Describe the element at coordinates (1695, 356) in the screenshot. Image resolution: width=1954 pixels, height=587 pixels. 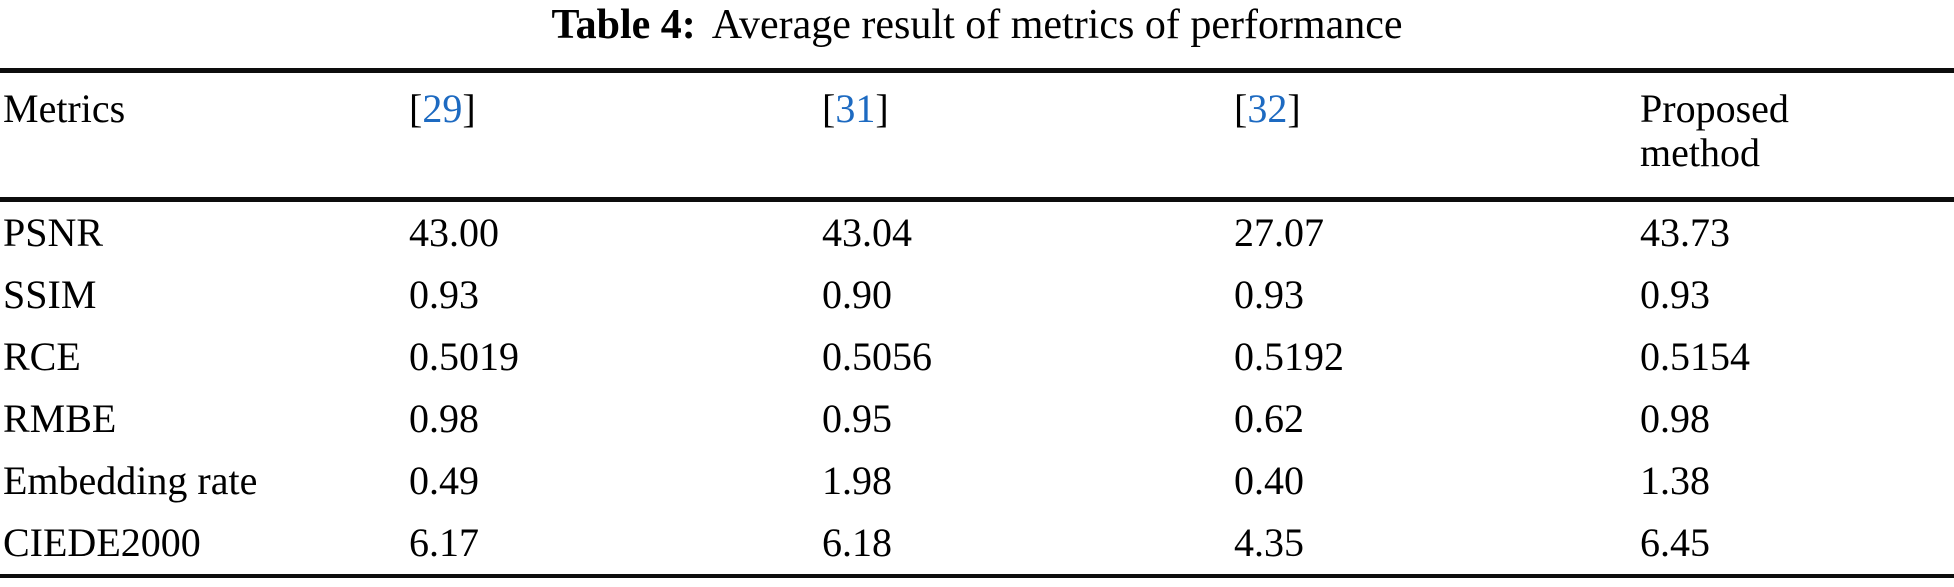
I see `metric-value: 0.5154` at that location.